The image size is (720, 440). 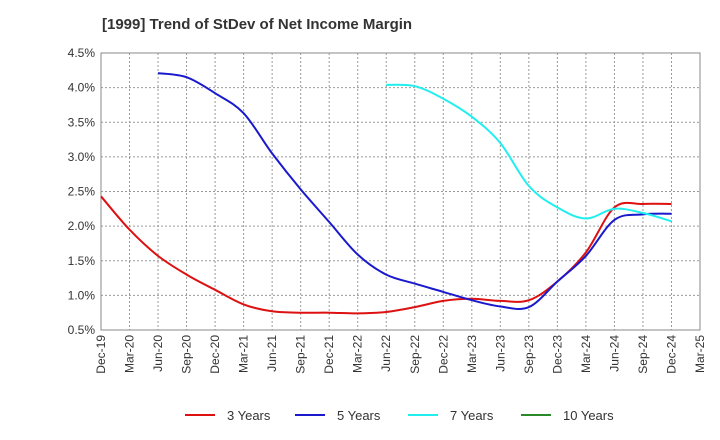 What do you see at coordinates (586, 354) in the screenshot?
I see `x-tick-label: Mar-24` at bounding box center [586, 354].